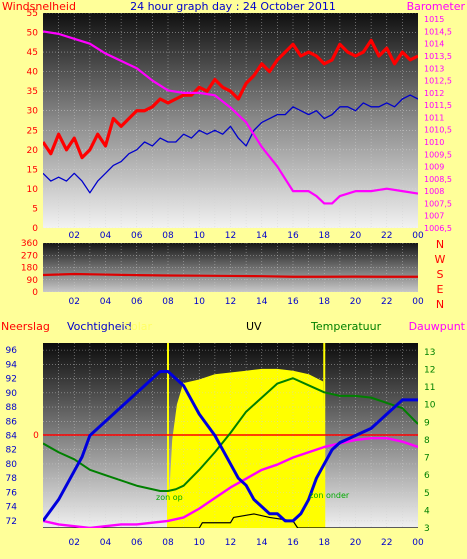 The width and height of the screenshot is (467, 559). What do you see at coordinates (434, 216) in the screenshot?
I see `barometer-y-tick-label: 1007` at bounding box center [434, 216].